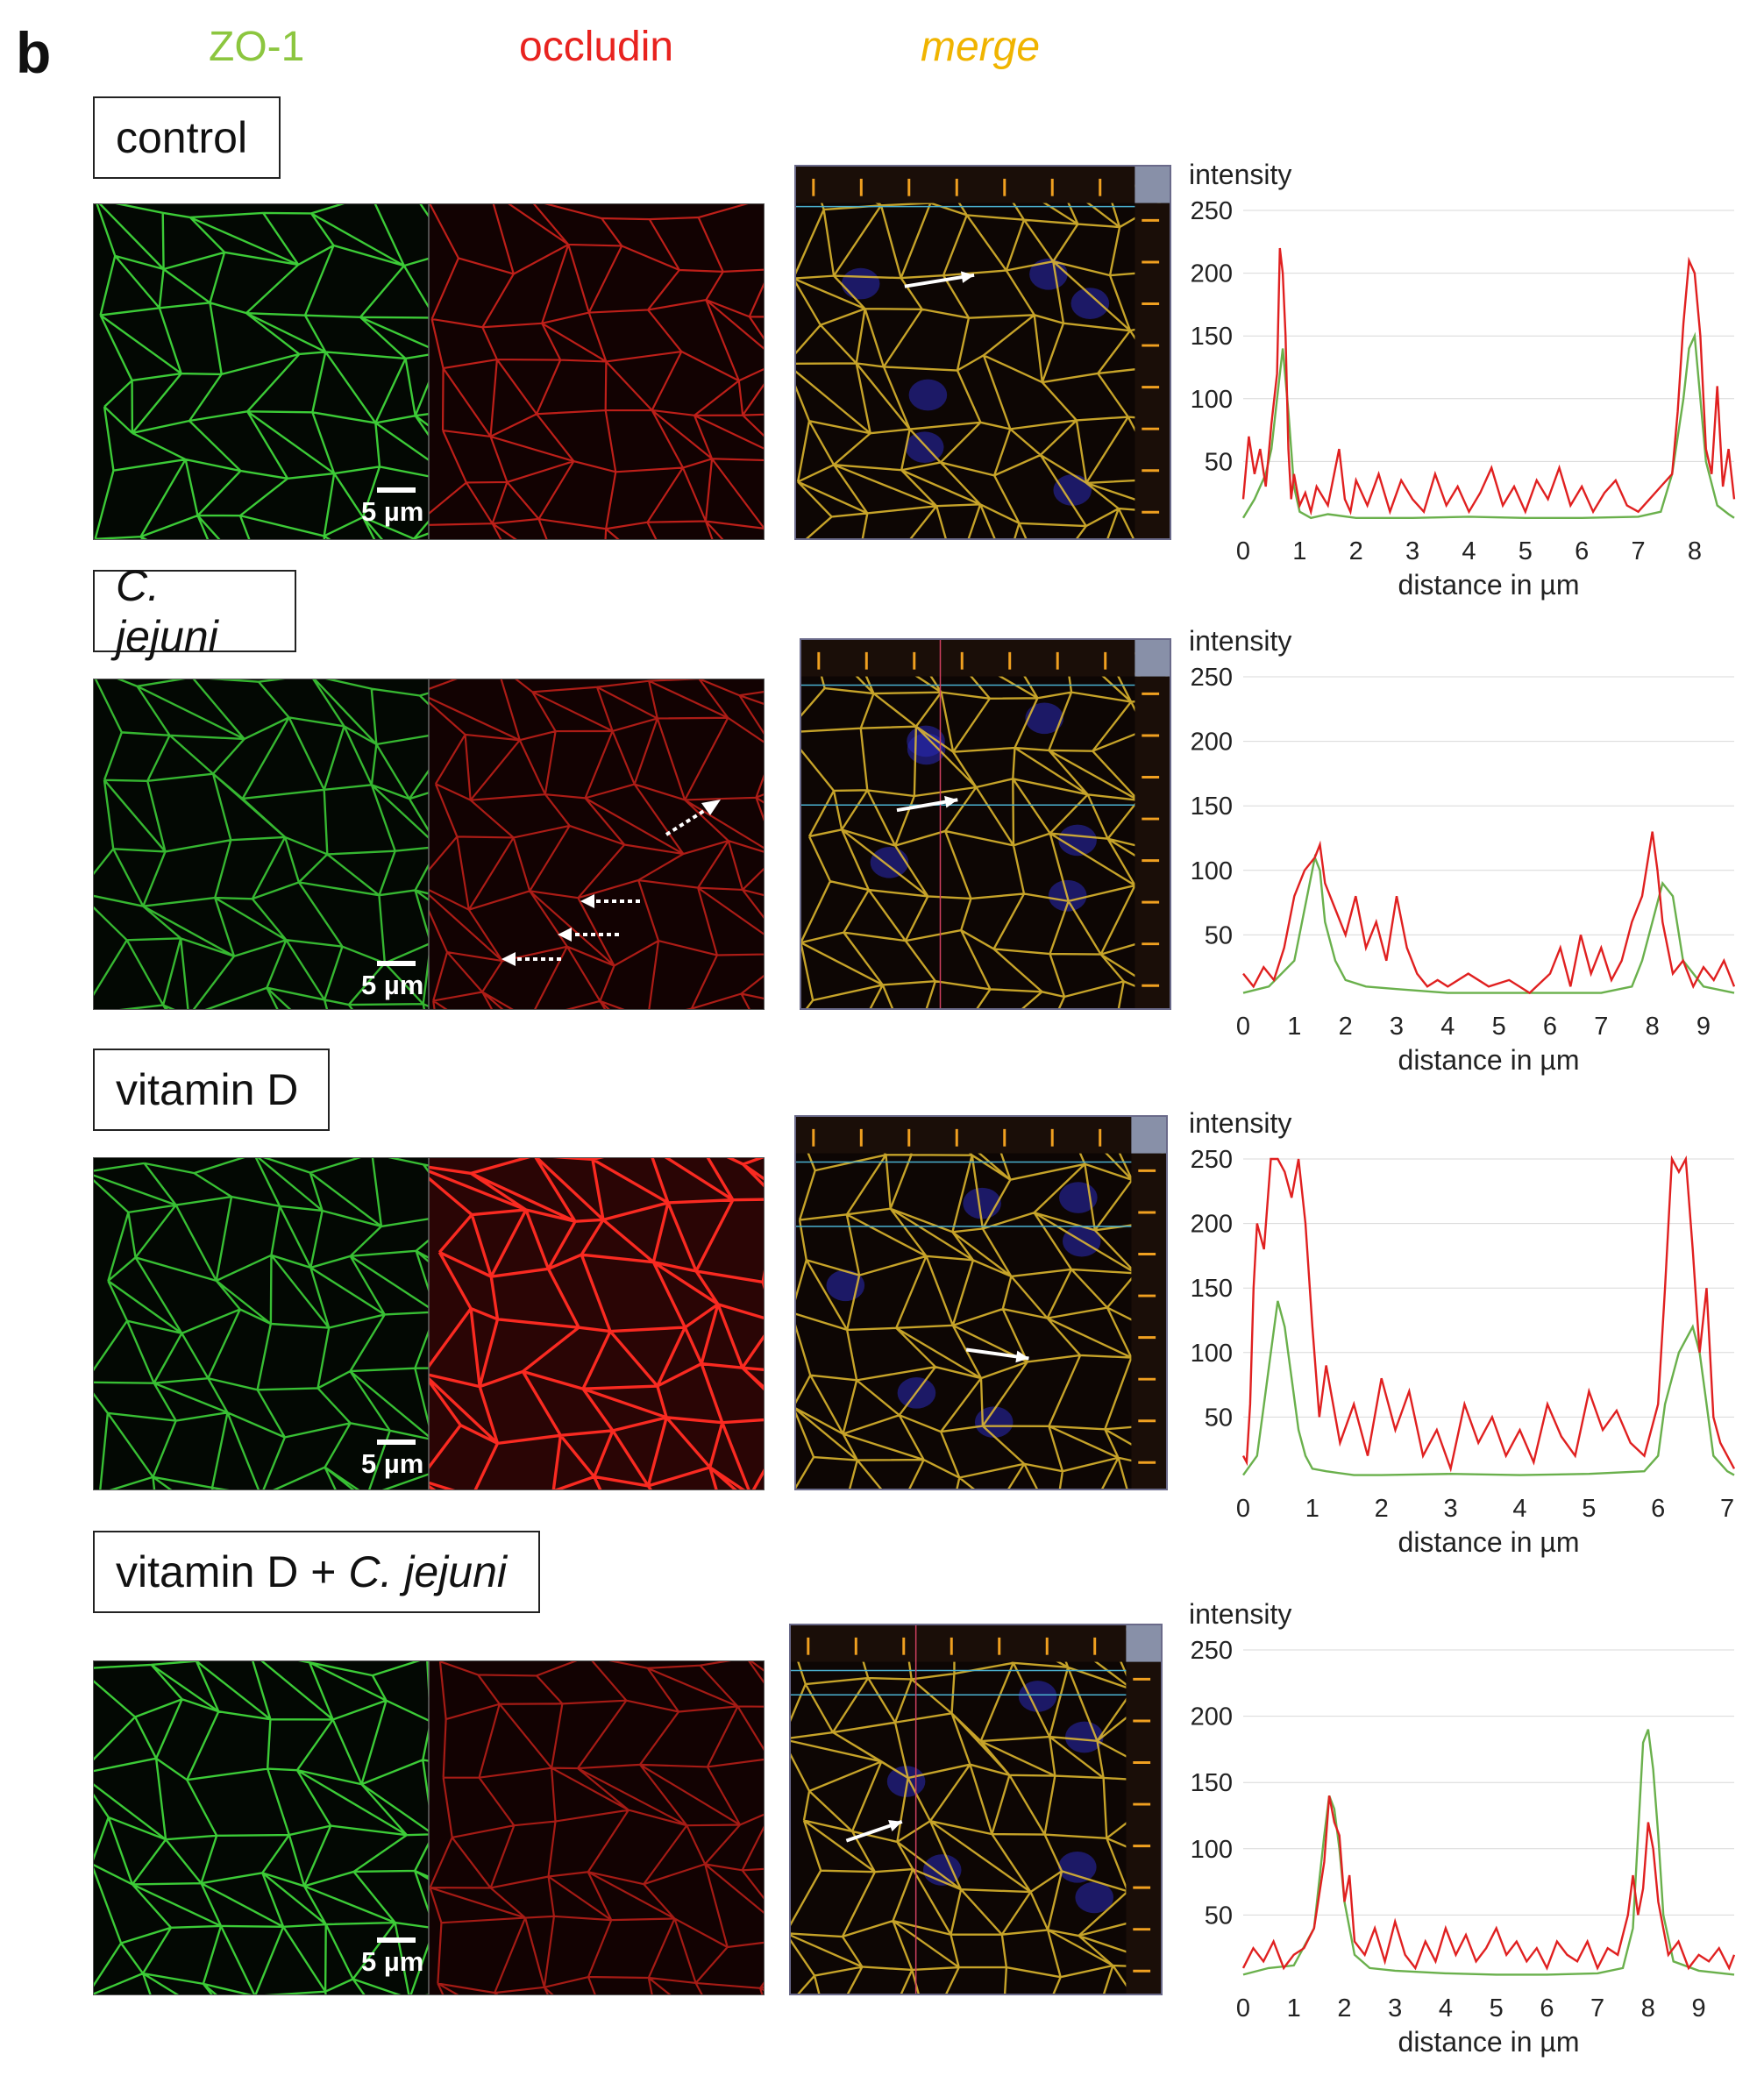  I want to click on merge-image-vitamin-d-cjejuni, so click(976, 1809).